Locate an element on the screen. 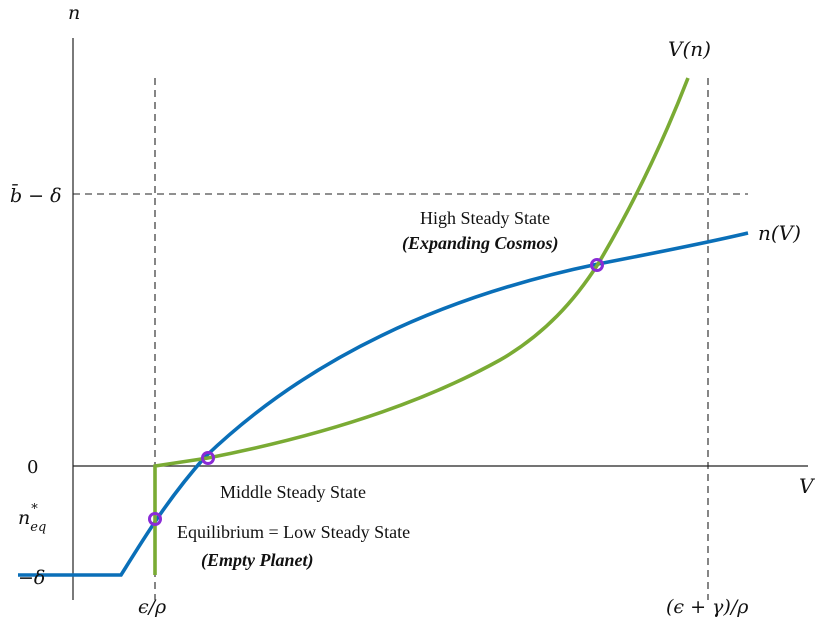  y-axis-label: n is located at coordinates (74, 13).